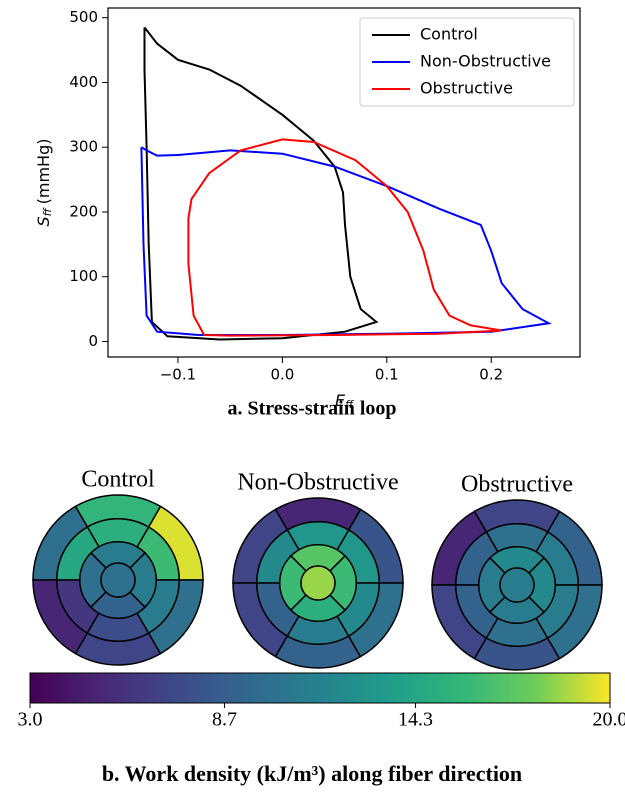 The height and width of the screenshot is (798, 625). Describe the element at coordinates (83, 147) in the screenshot. I see `y-tick-label: 300` at that location.